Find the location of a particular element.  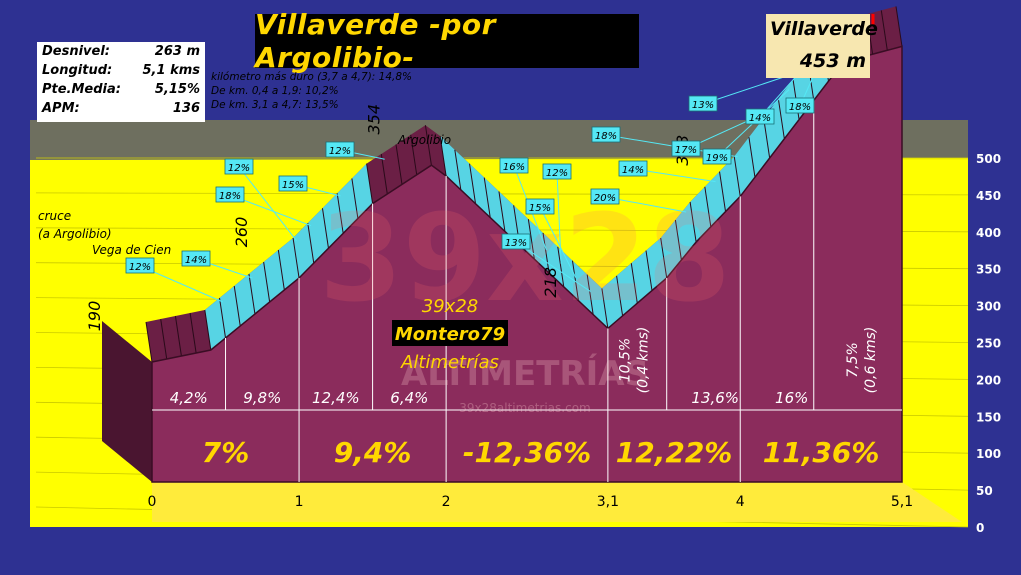

section-gradient-label: 12,22% is located at coordinates (674, 452).